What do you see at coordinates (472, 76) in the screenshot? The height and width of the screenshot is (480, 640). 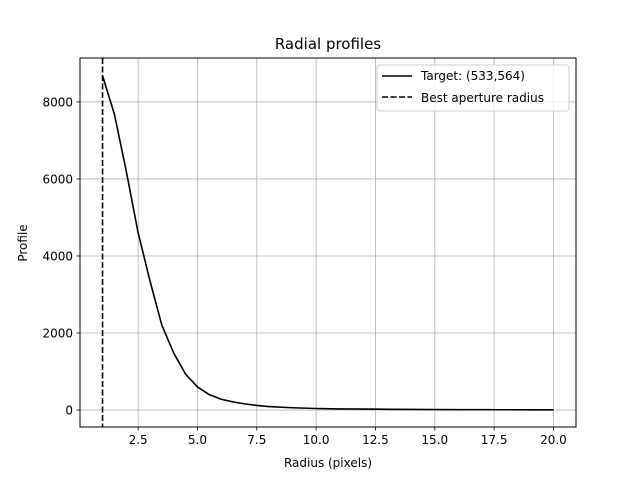 I see `legend-target-label: Target: (533,564)` at bounding box center [472, 76].